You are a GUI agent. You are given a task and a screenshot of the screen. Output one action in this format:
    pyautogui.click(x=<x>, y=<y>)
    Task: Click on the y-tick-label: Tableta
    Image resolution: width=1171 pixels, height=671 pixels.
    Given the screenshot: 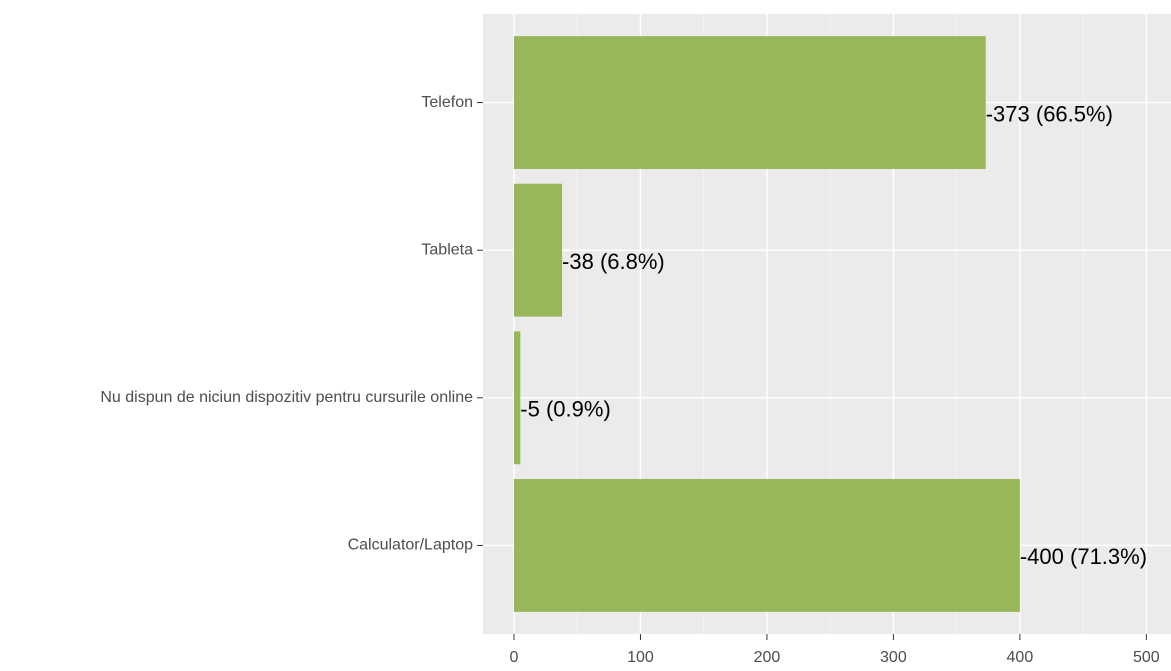 What is the action you would take?
    pyautogui.click(x=447, y=249)
    